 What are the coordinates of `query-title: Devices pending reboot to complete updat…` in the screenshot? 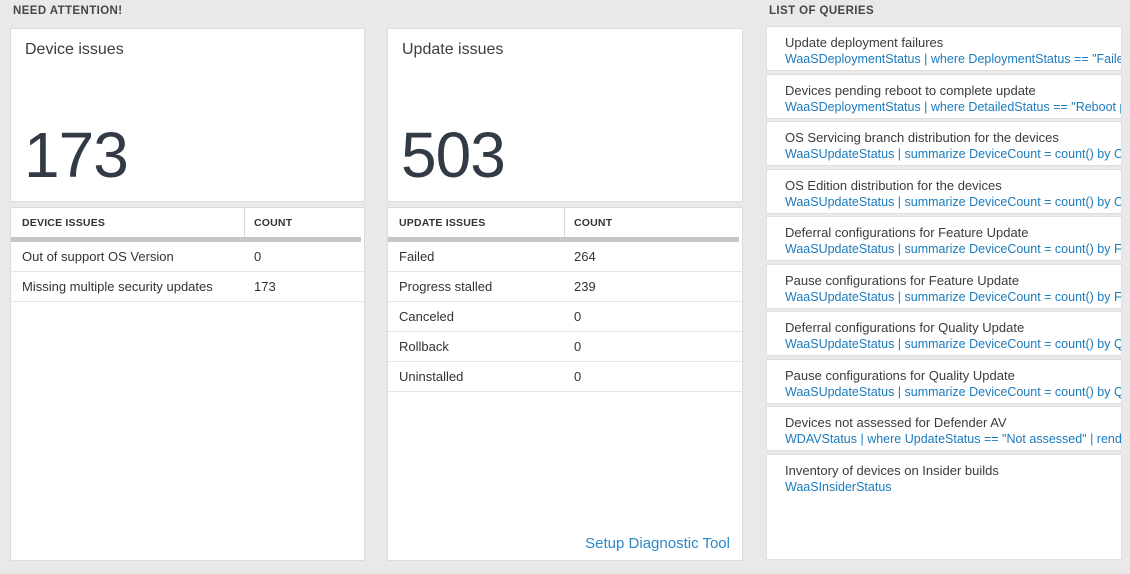 It's located at (910, 90).